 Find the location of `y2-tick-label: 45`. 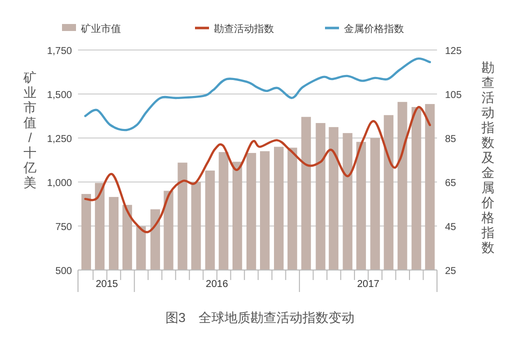

y2-tick-label: 45 is located at coordinates (451, 227).